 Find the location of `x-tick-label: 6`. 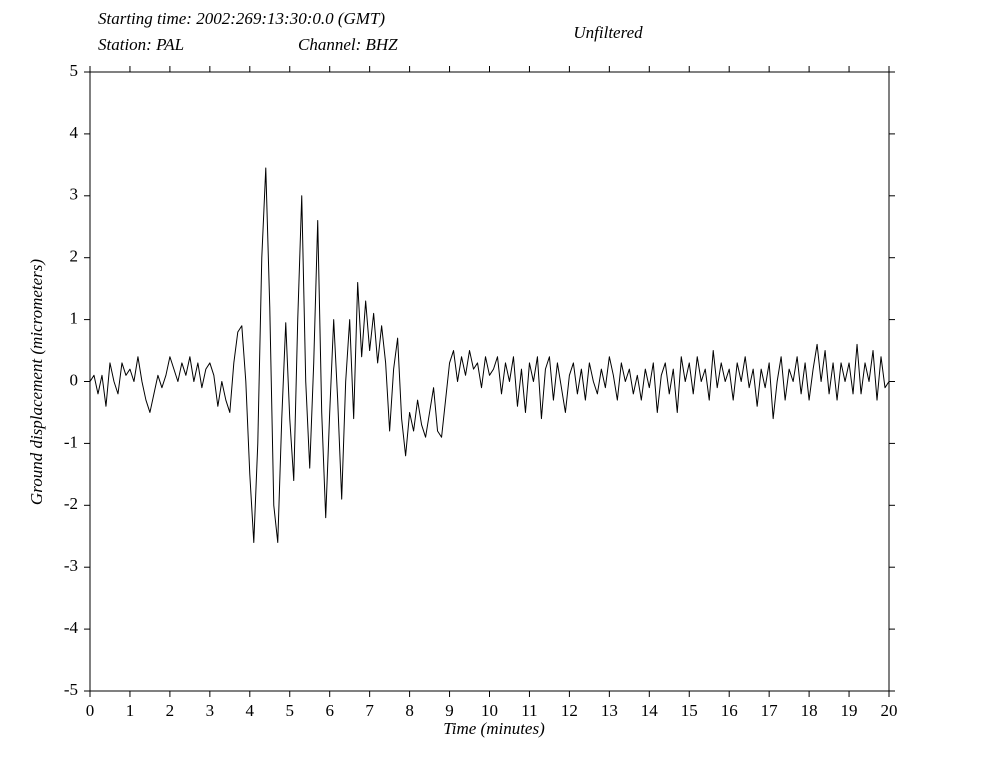

x-tick-label: 6 is located at coordinates (329, 710).